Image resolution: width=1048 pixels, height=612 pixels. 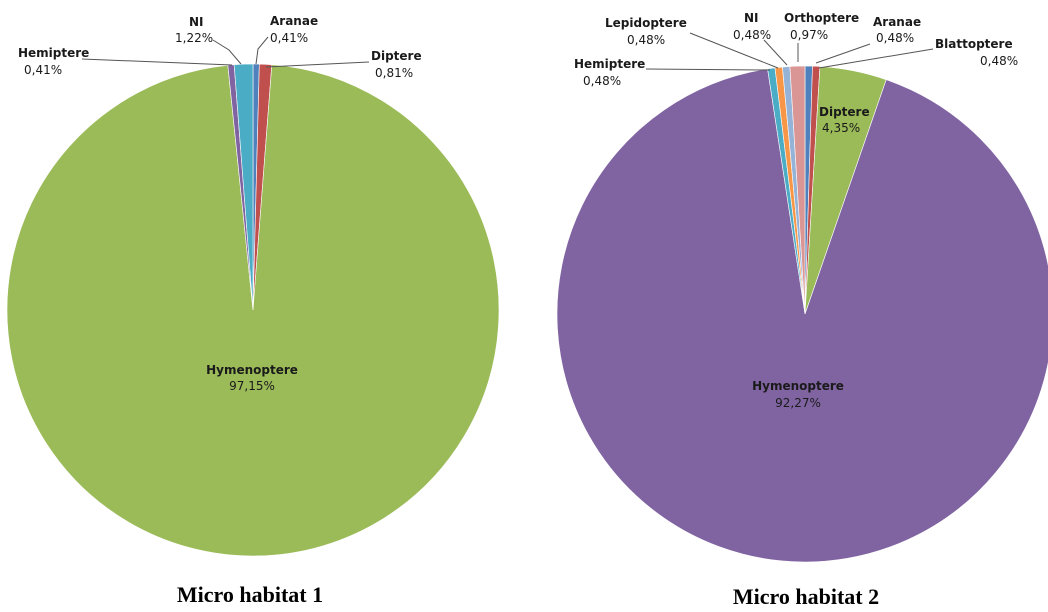 I want to click on pie-2-label-name-orthoptere: Orthoptere, so click(x=821, y=18).